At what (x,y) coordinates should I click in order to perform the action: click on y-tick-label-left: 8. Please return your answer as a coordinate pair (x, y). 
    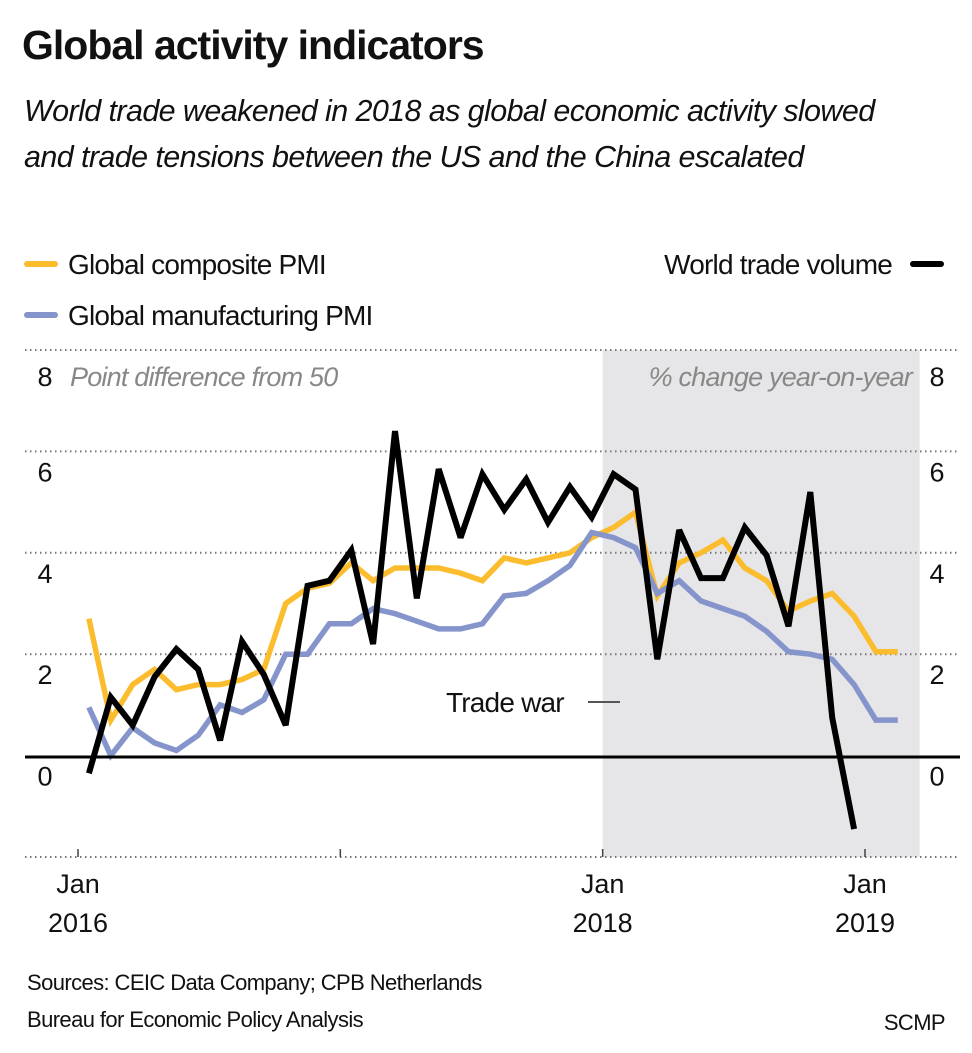
    Looking at the image, I should click on (44, 377).